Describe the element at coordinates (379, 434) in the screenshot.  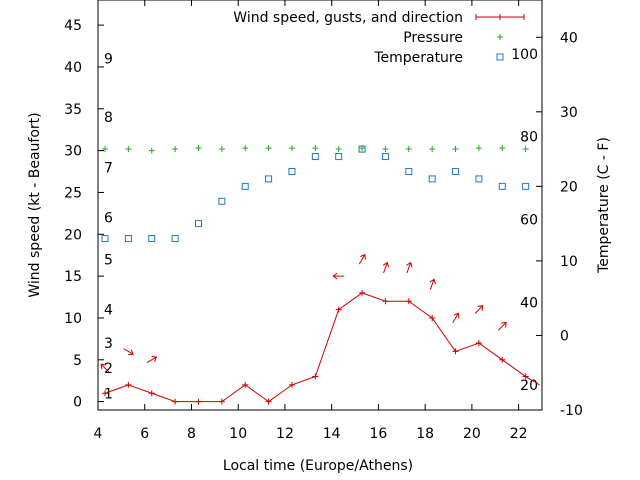
I see `x-tick-label: 16` at that location.